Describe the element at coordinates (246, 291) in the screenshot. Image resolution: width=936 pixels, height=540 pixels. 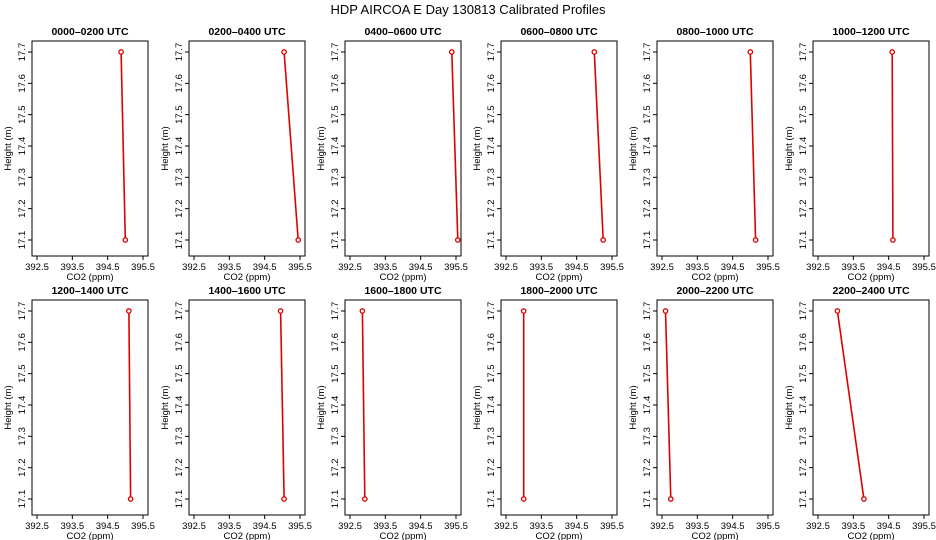
I see `panel-title: 1400–1600 UTC` at that location.